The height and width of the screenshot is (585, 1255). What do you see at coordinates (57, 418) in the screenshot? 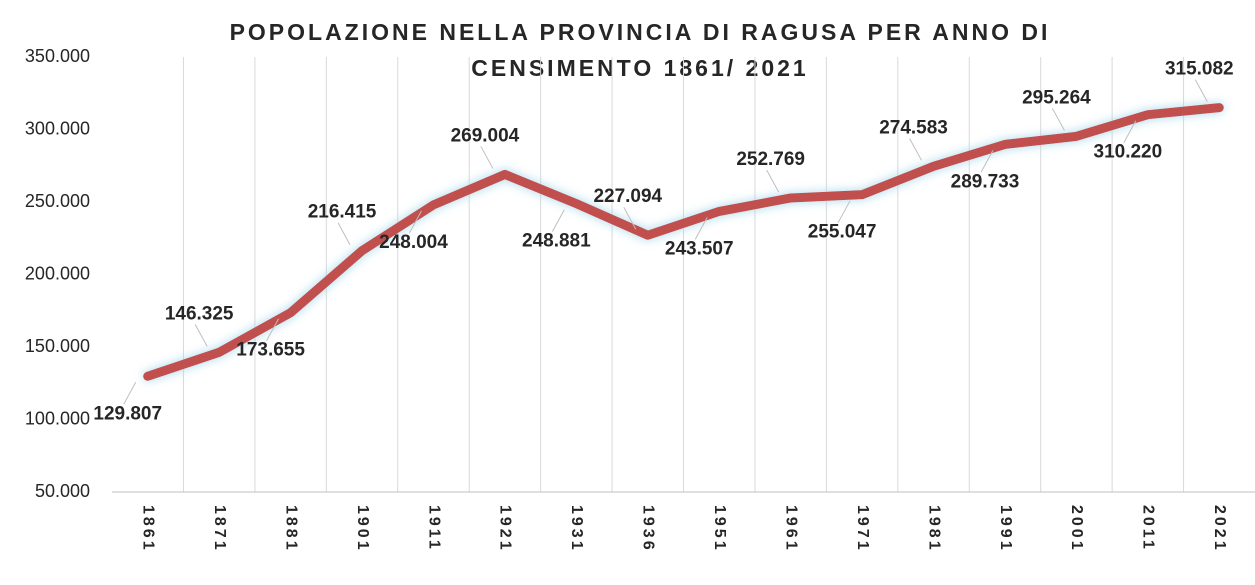
I see `y-tick-label: 100.000` at bounding box center [57, 418].